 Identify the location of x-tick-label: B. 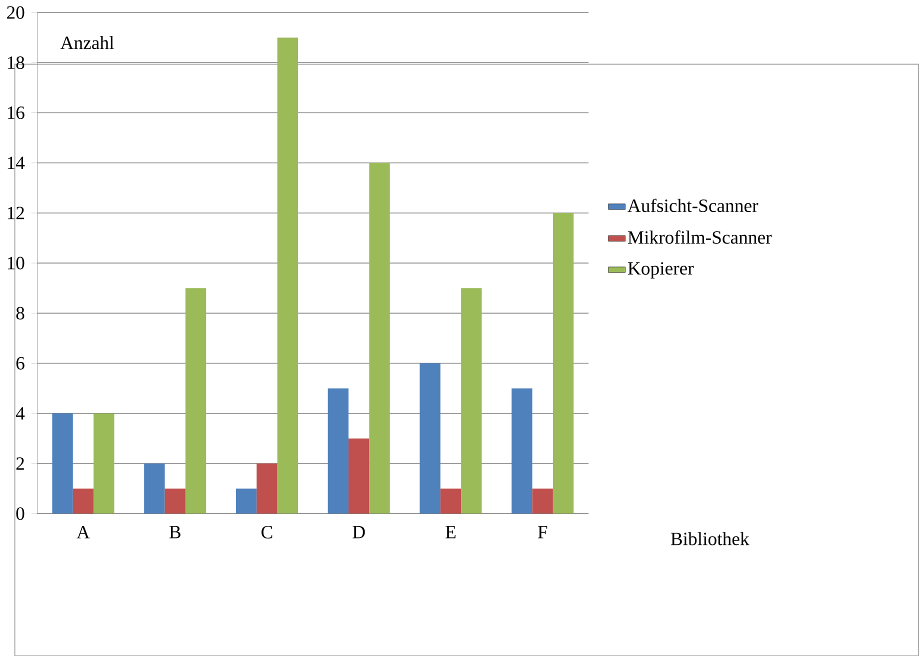
(174, 532).